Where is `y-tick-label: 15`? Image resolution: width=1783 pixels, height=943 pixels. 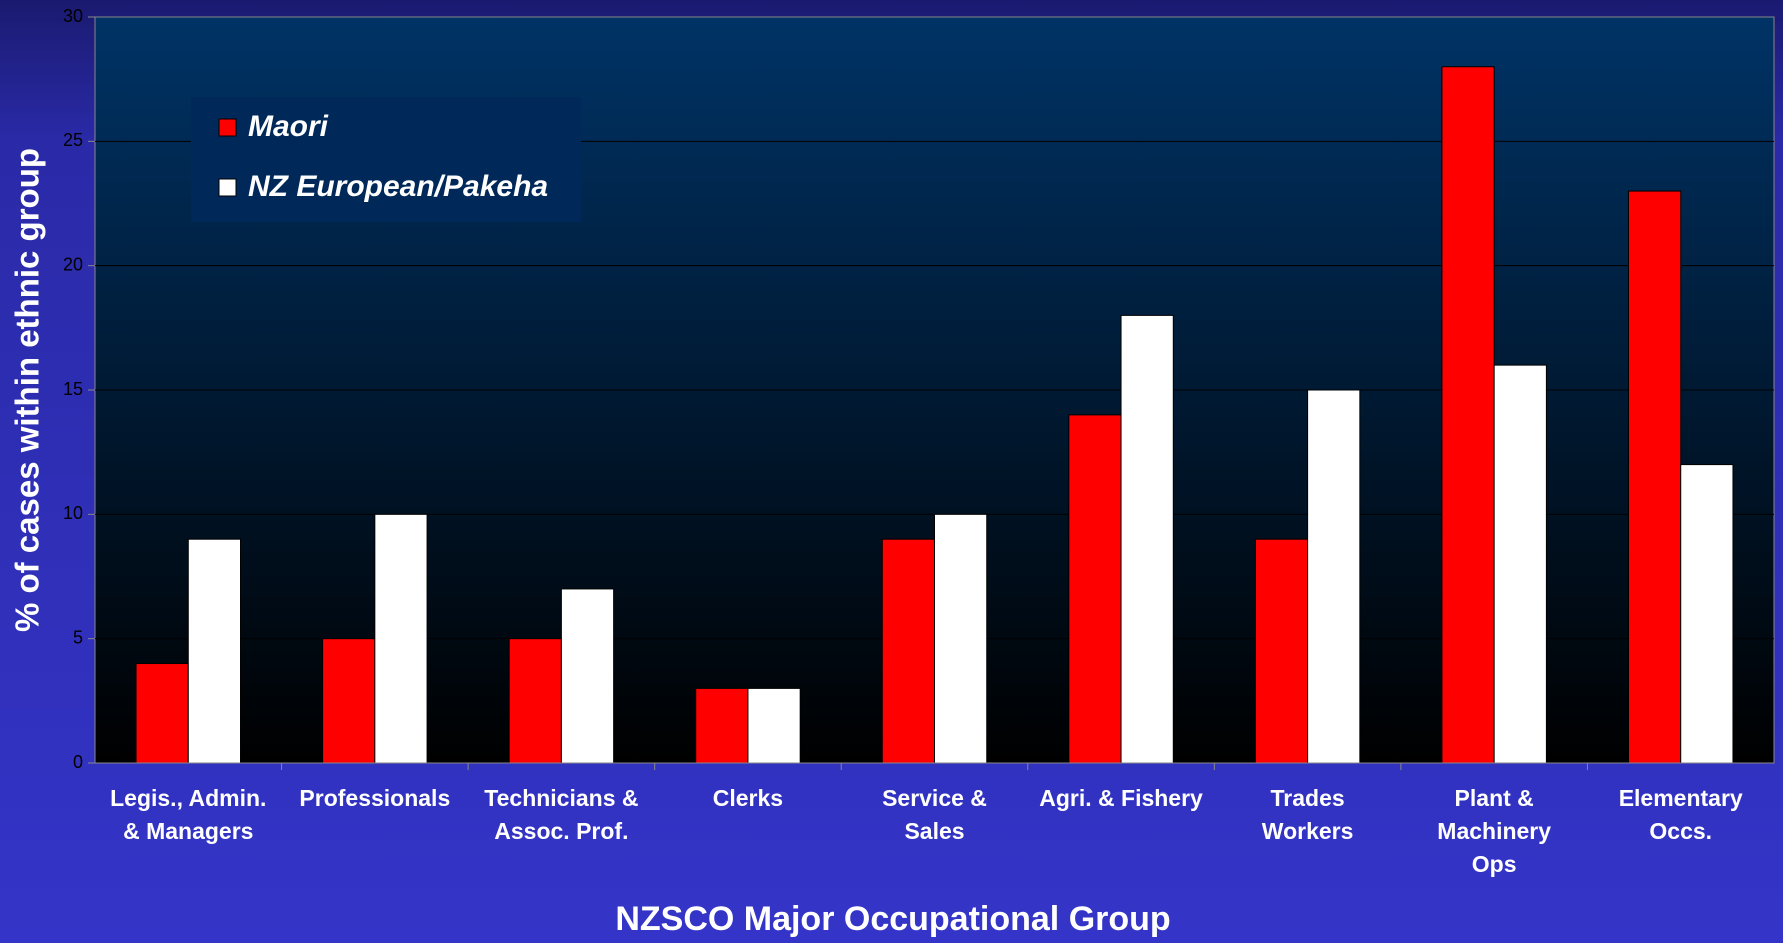 y-tick-label: 15 is located at coordinates (73, 389).